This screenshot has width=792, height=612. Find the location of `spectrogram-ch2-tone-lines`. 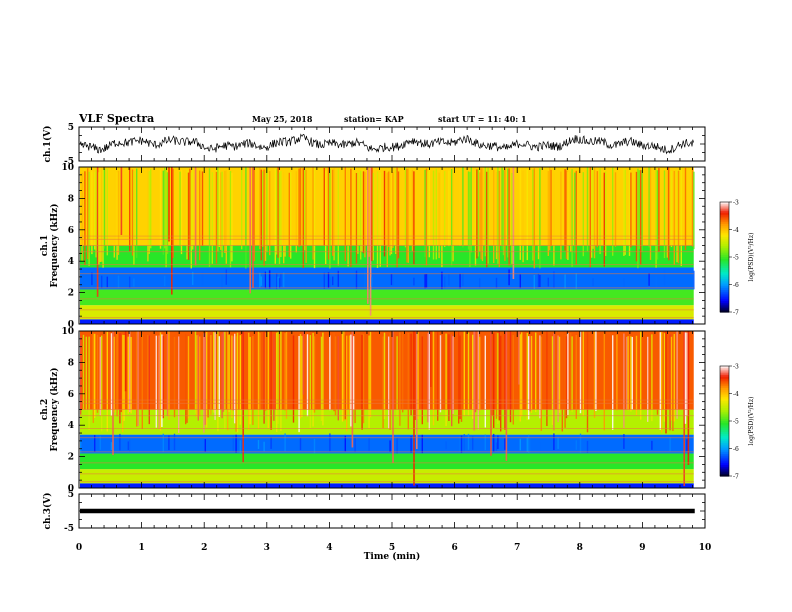

spectrogram-ch2-tone-lines is located at coordinates (387, 441).